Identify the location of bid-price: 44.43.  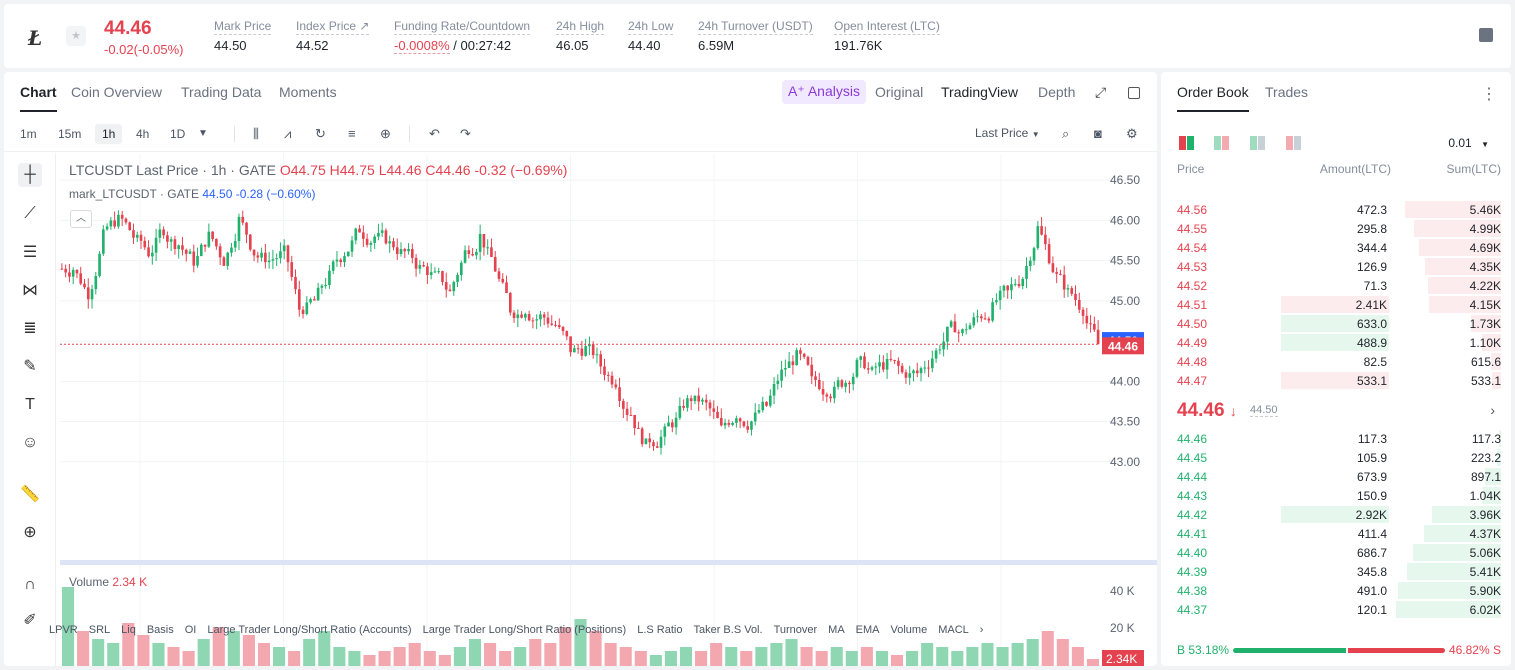
(1192, 496).